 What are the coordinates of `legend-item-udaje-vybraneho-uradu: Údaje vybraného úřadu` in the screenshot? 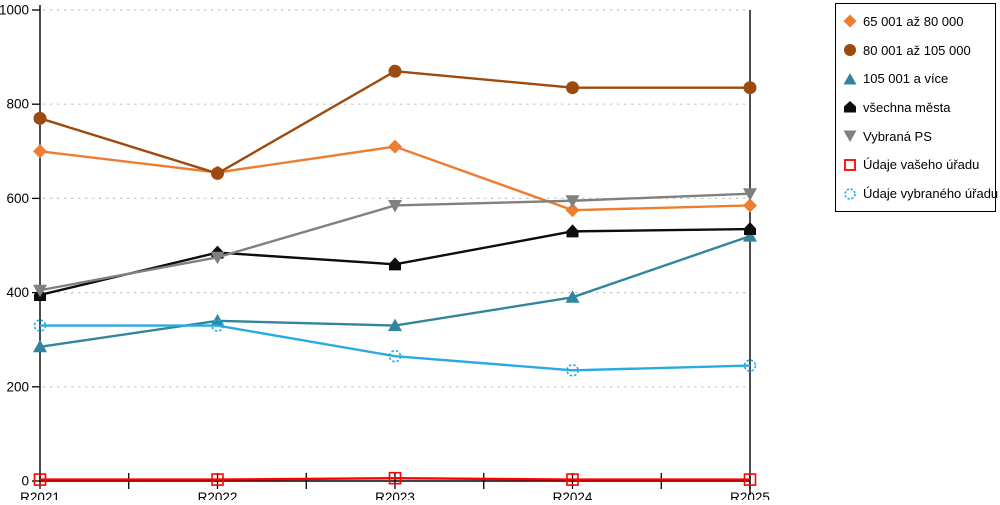 It's located at (920, 193).